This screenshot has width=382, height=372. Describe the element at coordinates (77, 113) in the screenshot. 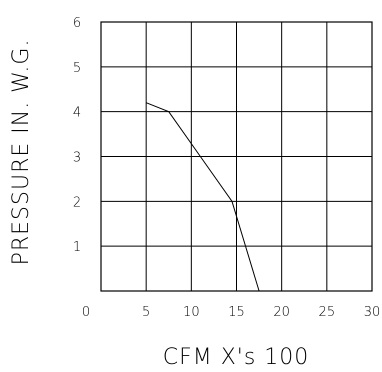

I see `y-tick-label: 4` at that location.